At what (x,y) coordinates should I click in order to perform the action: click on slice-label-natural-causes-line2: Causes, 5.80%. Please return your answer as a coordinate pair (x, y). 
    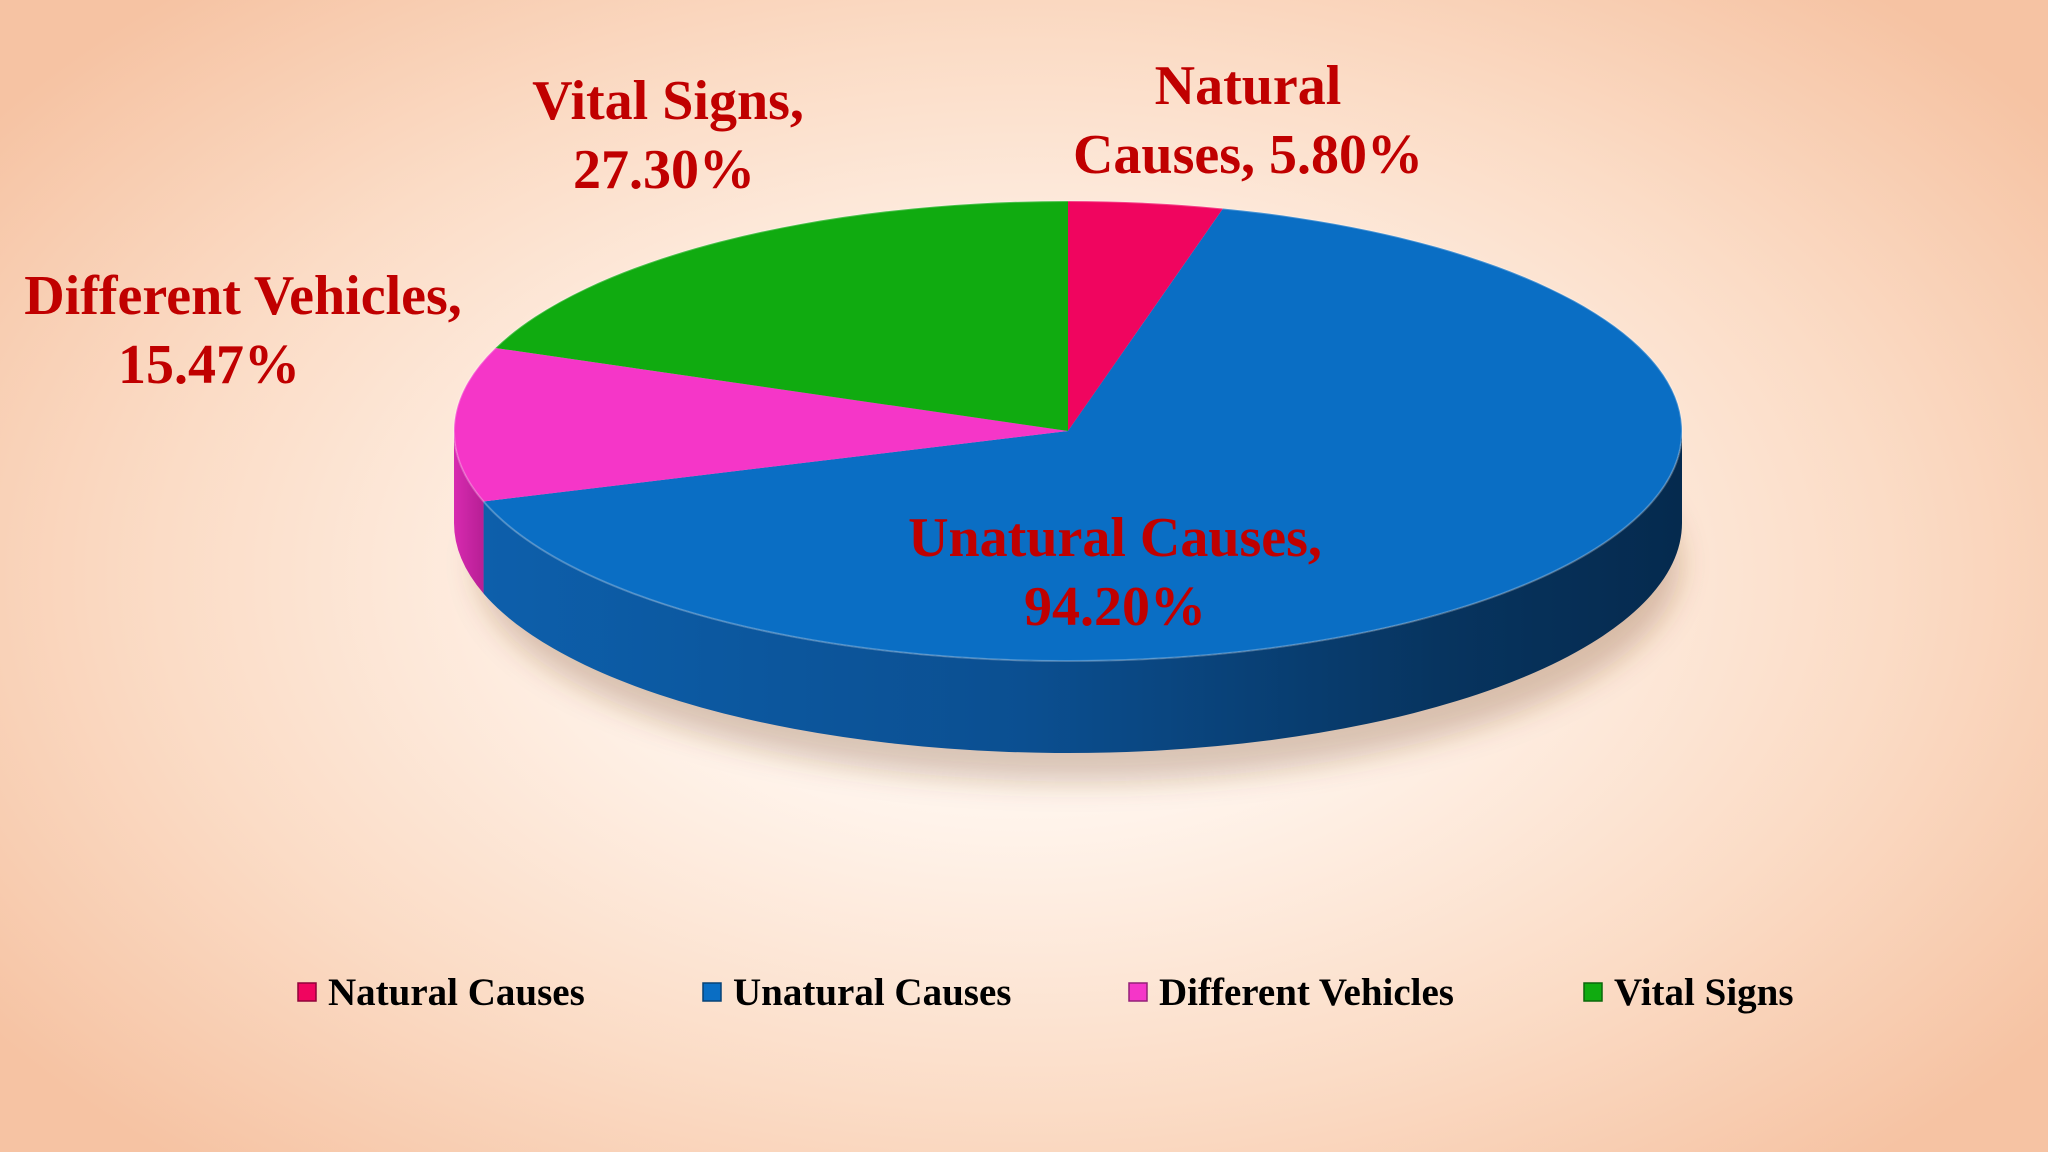
    Looking at the image, I should click on (1248, 155).